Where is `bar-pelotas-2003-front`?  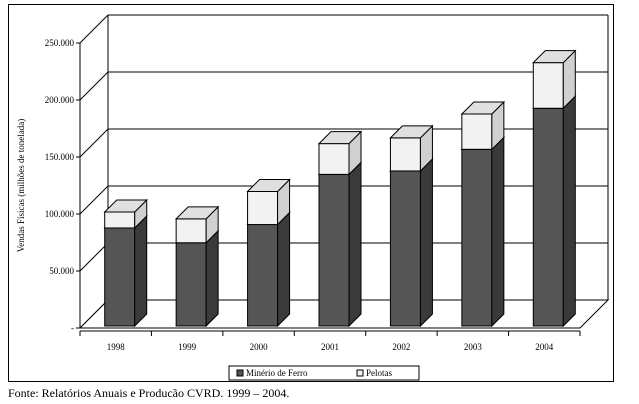 bar-pelotas-2003-front is located at coordinates (477, 131).